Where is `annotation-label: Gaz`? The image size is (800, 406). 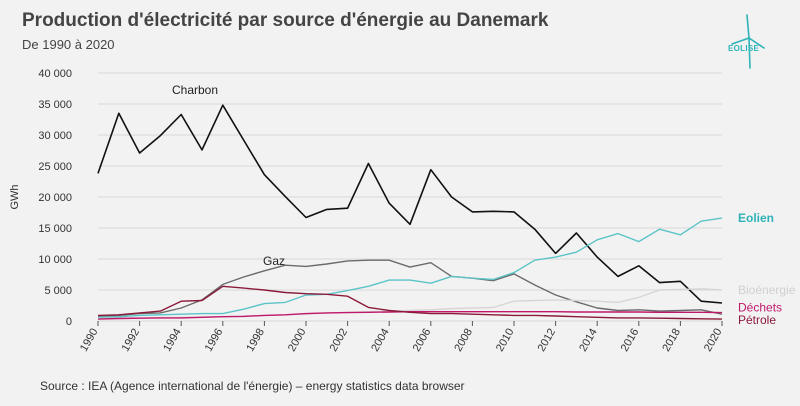 annotation-label: Gaz is located at coordinates (274, 261).